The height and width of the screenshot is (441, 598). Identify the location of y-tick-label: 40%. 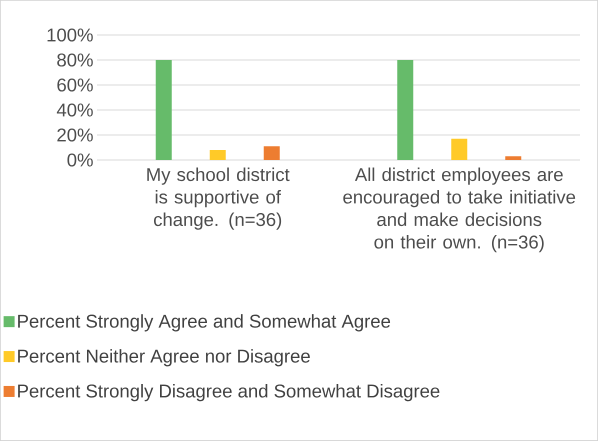
(74, 110).